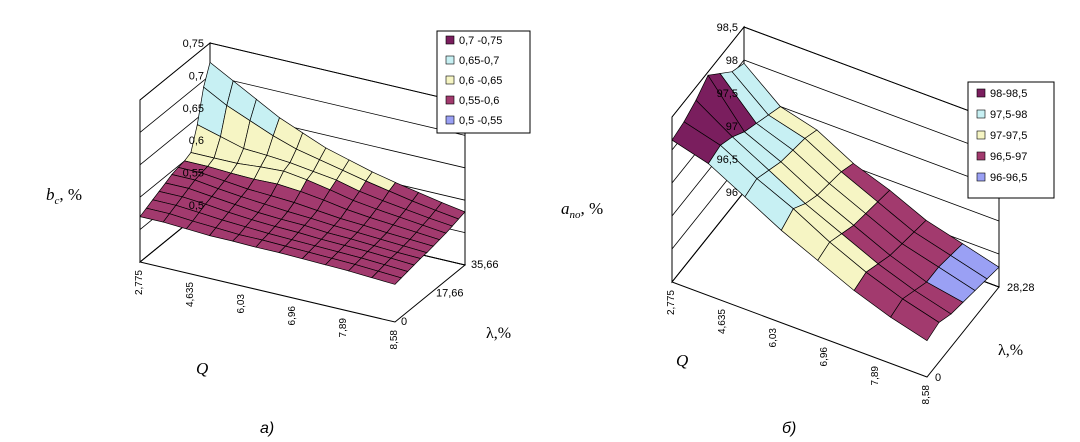 The height and width of the screenshot is (442, 1080). I want to click on b-floor, so click(835, 284).